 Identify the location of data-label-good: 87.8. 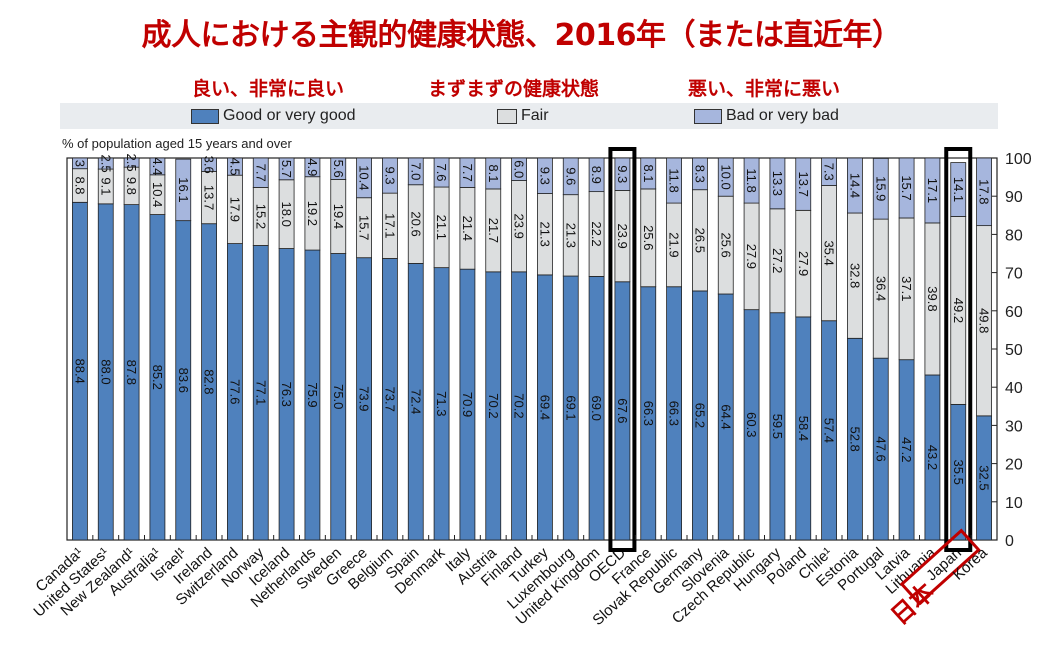
(131, 372).